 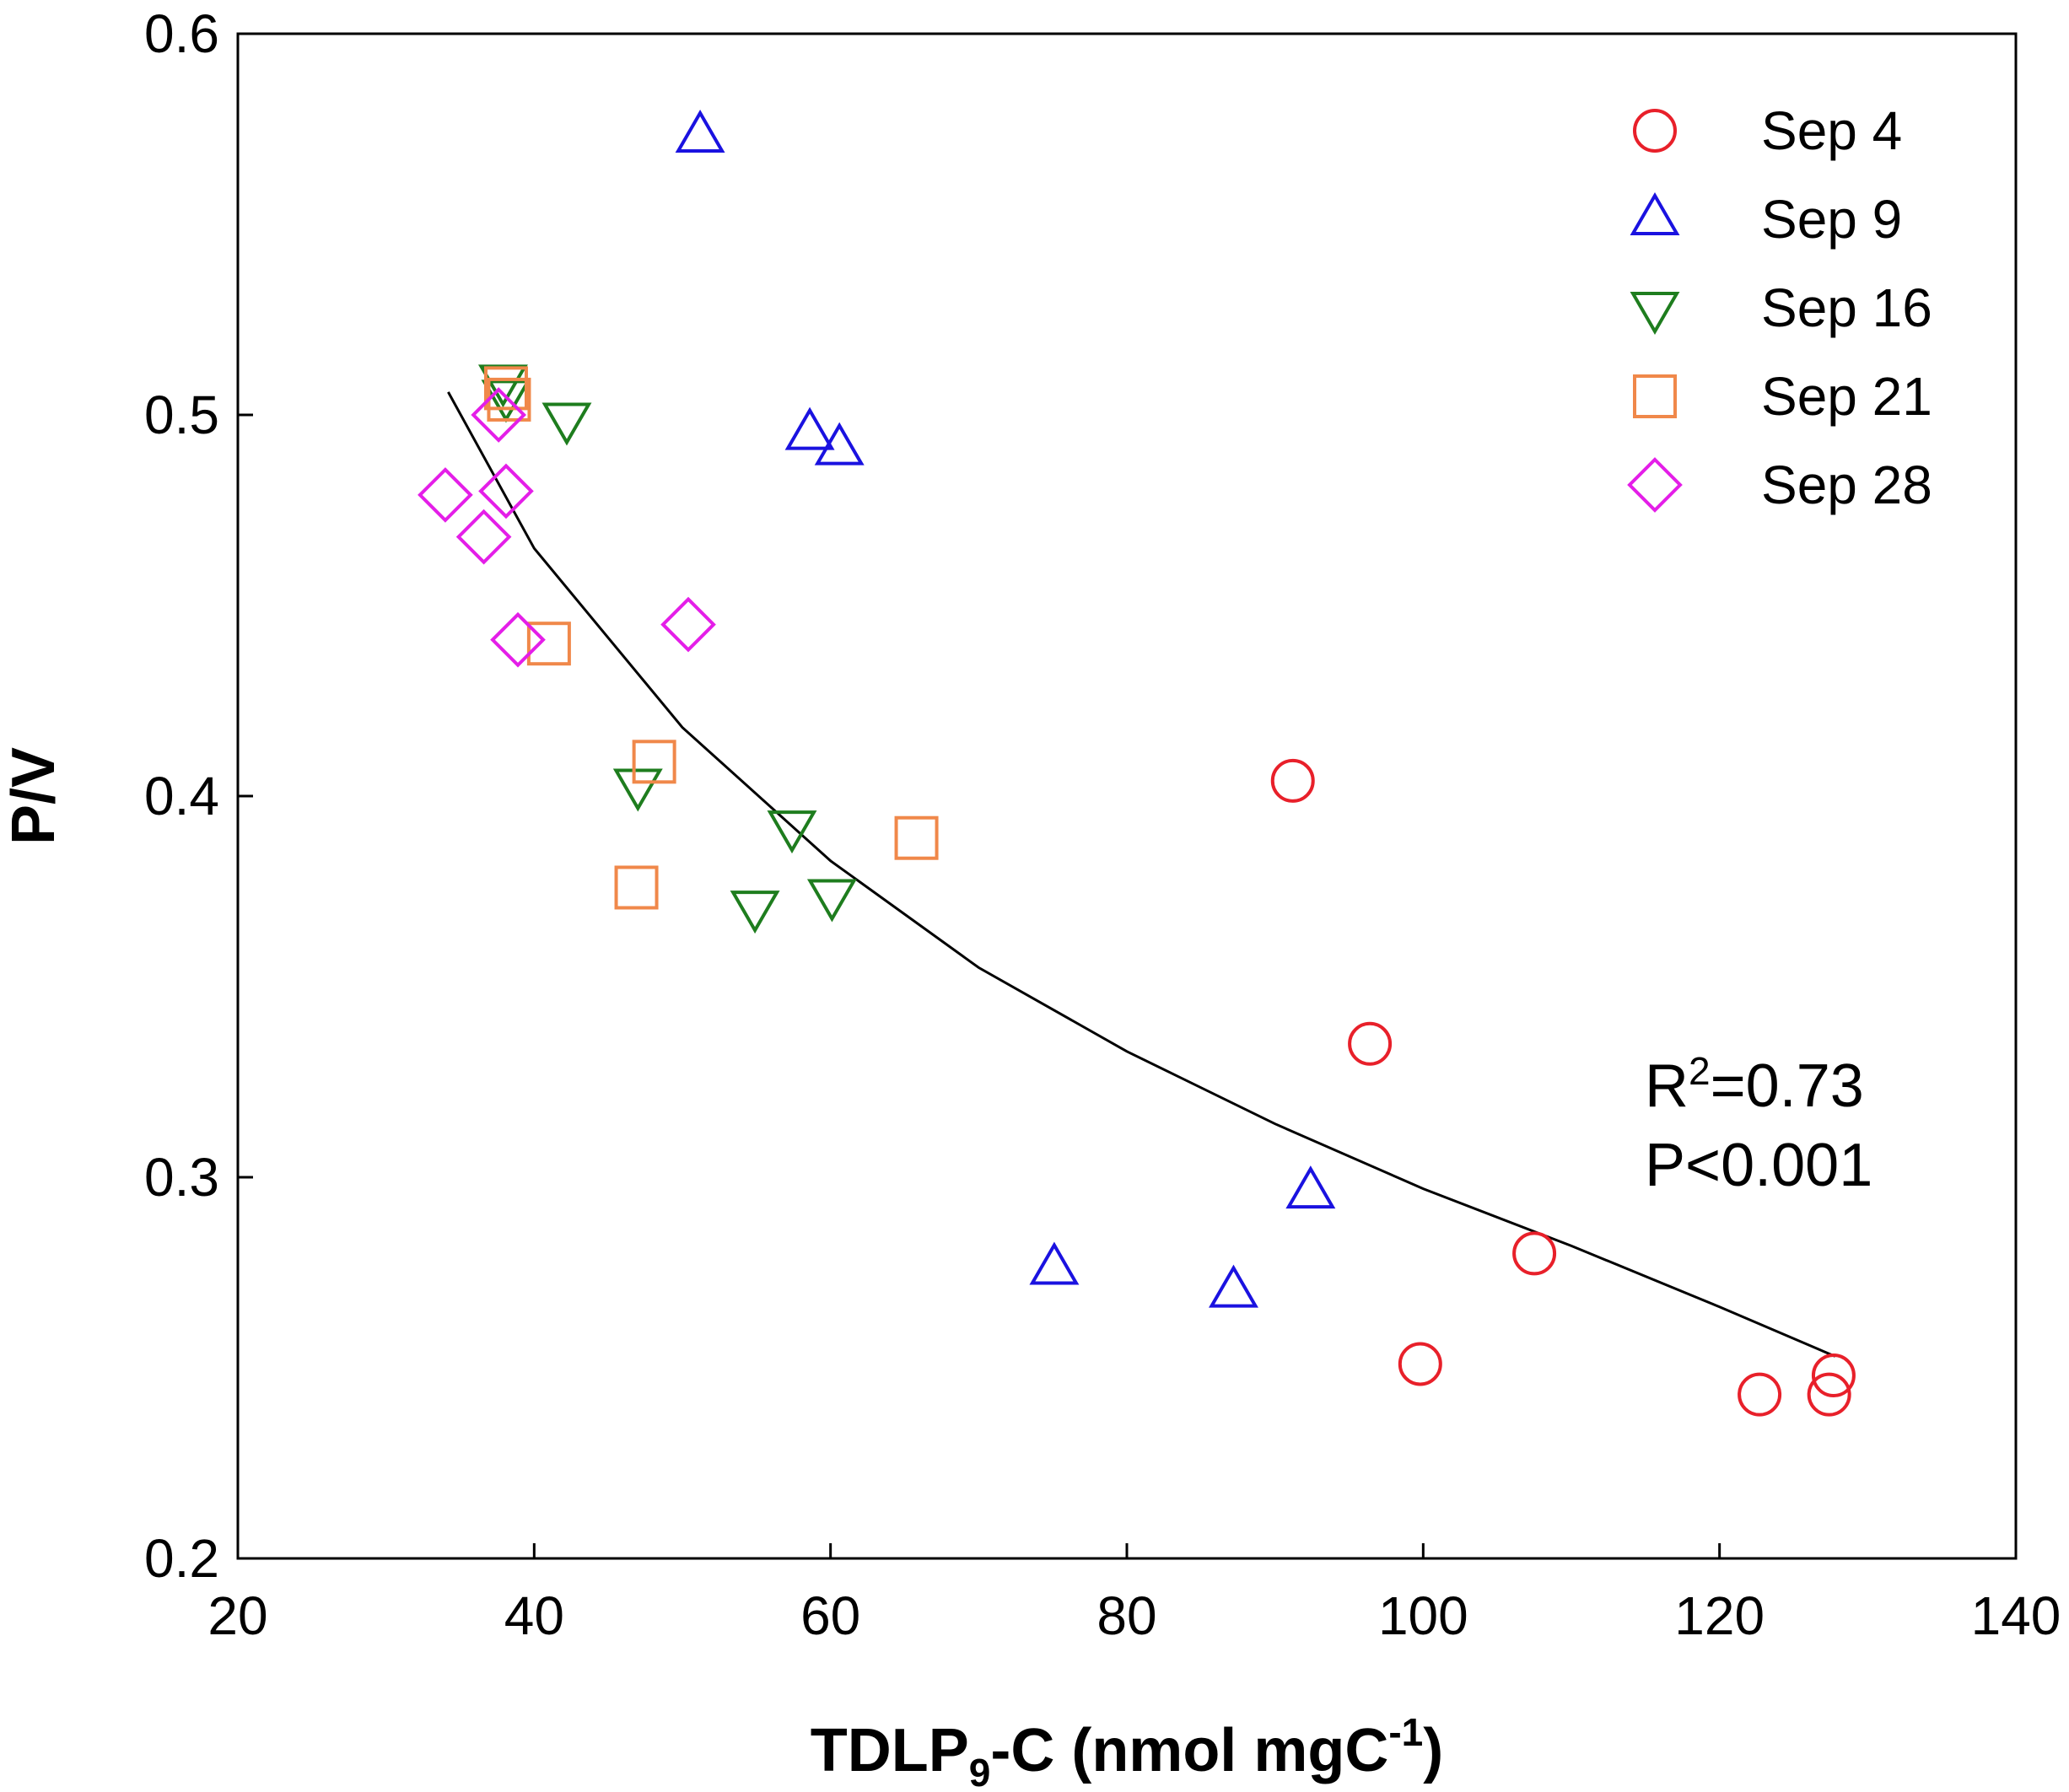 I want to click on legend: Sep 4 Sep 9 Sep 16 Sep 21 Sep 28, so click(x=1779, y=307).